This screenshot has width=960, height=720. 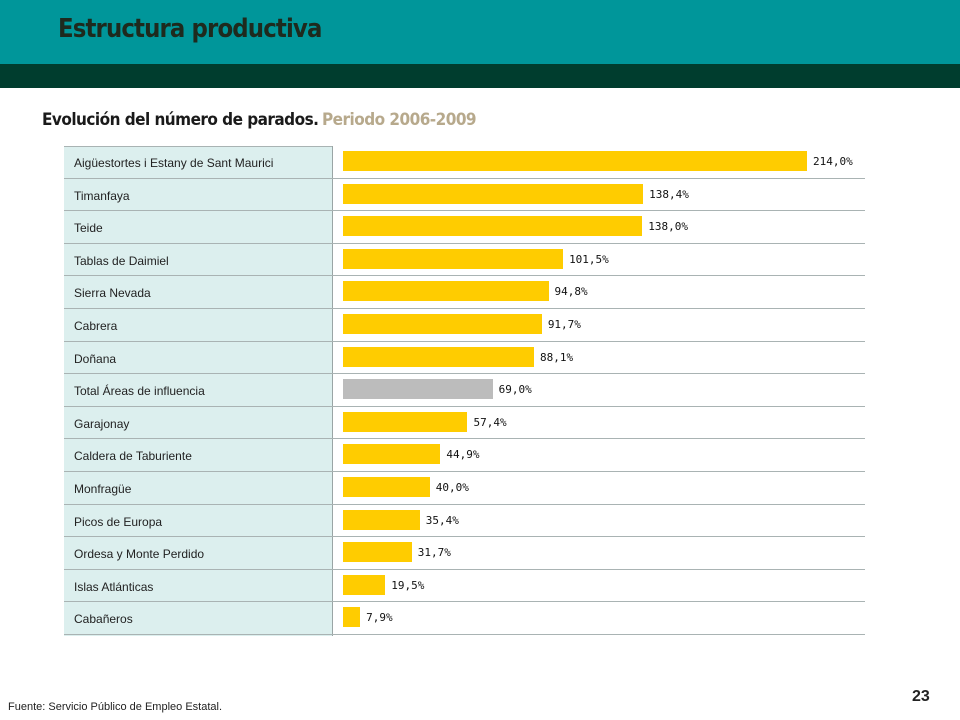 I want to click on data-label: 19,5%, so click(x=408, y=585).